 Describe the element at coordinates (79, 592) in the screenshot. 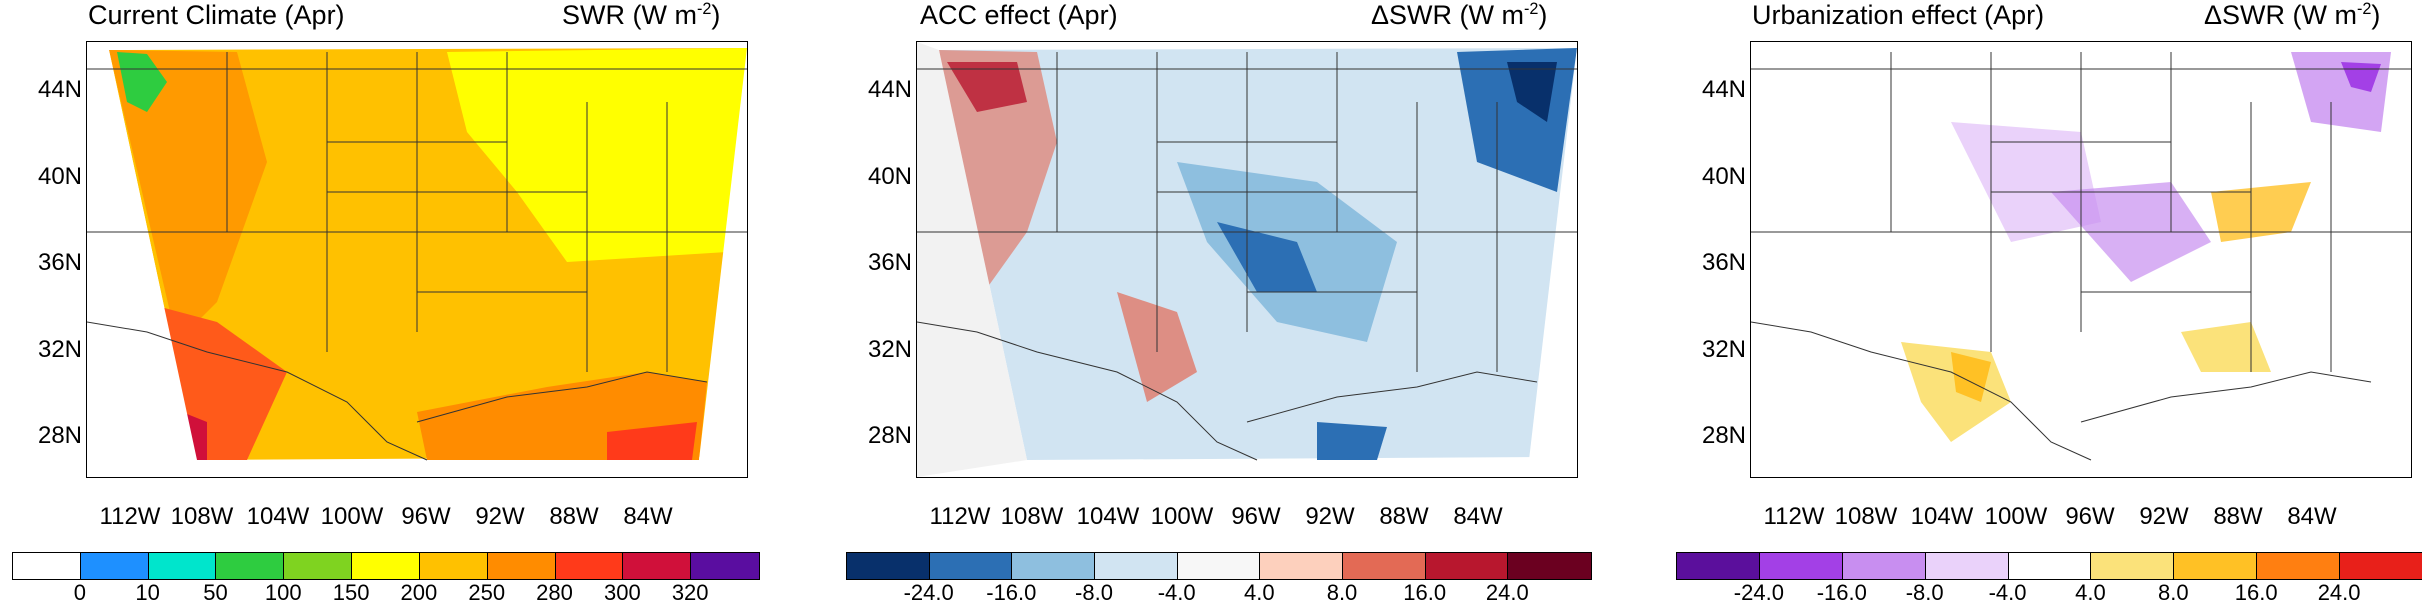

I see `colorbar-tick-label: 0` at that location.